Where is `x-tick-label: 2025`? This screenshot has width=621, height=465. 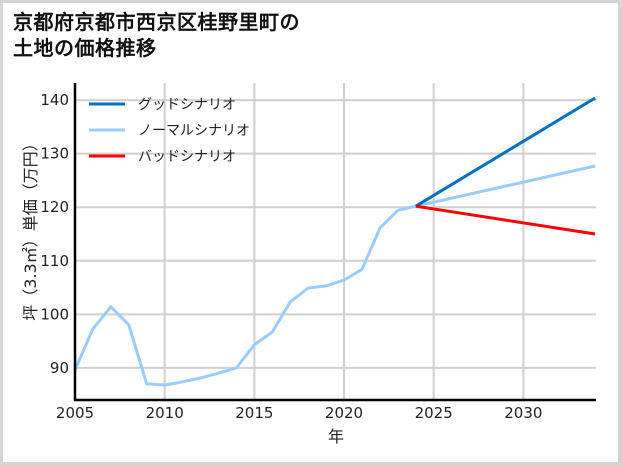 x-tick-label: 2025 is located at coordinates (434, 413).